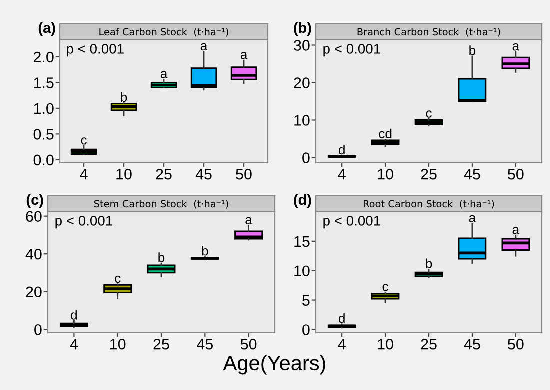 This screenshot has width=550, height=390. Describe the element at coordinates (303, 29) in the screenshot. I see `text: (b)` at that location.